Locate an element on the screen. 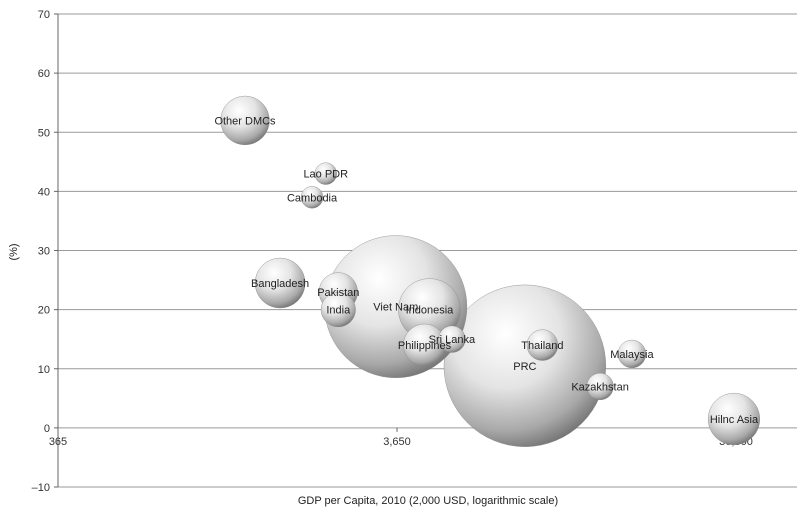 This screenshot has height=508, width=798. bubble-label: India is located at coordinates (338, 311).